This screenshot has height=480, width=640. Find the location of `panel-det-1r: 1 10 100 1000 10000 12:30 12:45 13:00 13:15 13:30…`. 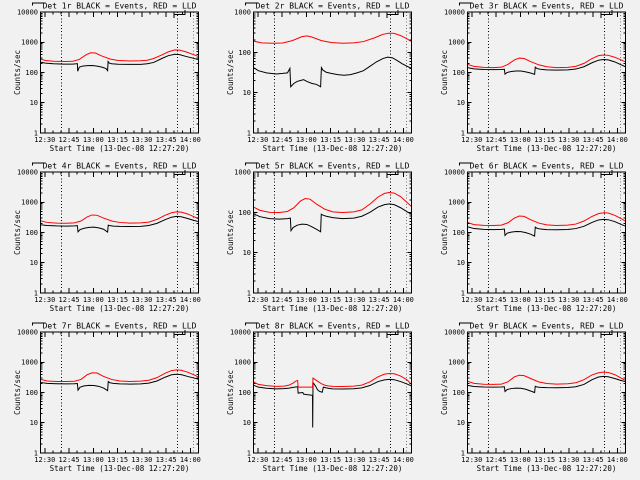

panel-det-1r: 1 10 100 1000 10000 12:30 12:45 13:00 13:15 13:30… is located at coordinates (106, 80).